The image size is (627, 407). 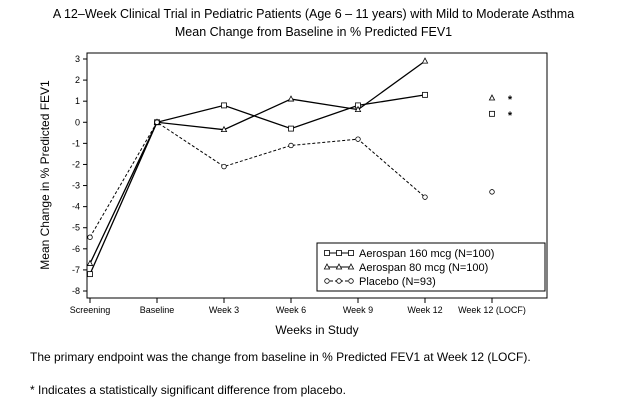 What do you see at coordinates (424, 310) in the screenshot?
I see `x-tick-label: Week 12` at bounding box center [424, 310].